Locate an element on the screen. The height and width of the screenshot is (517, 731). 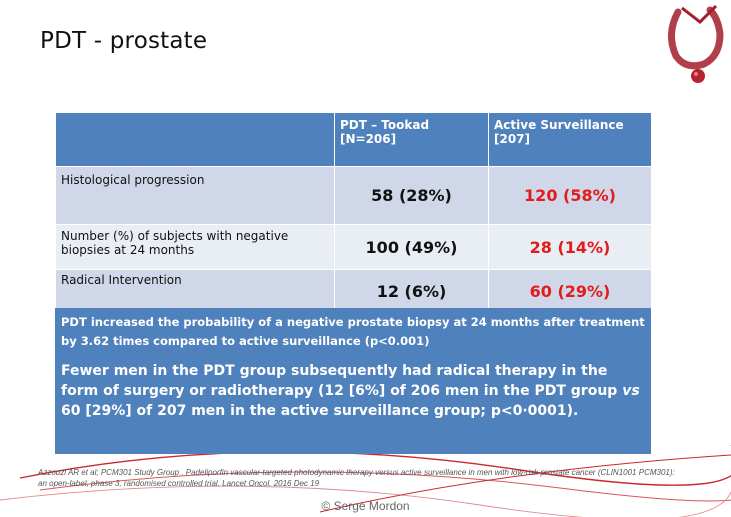
as-value: 60 (29%) is located at coordinates (570, 291).